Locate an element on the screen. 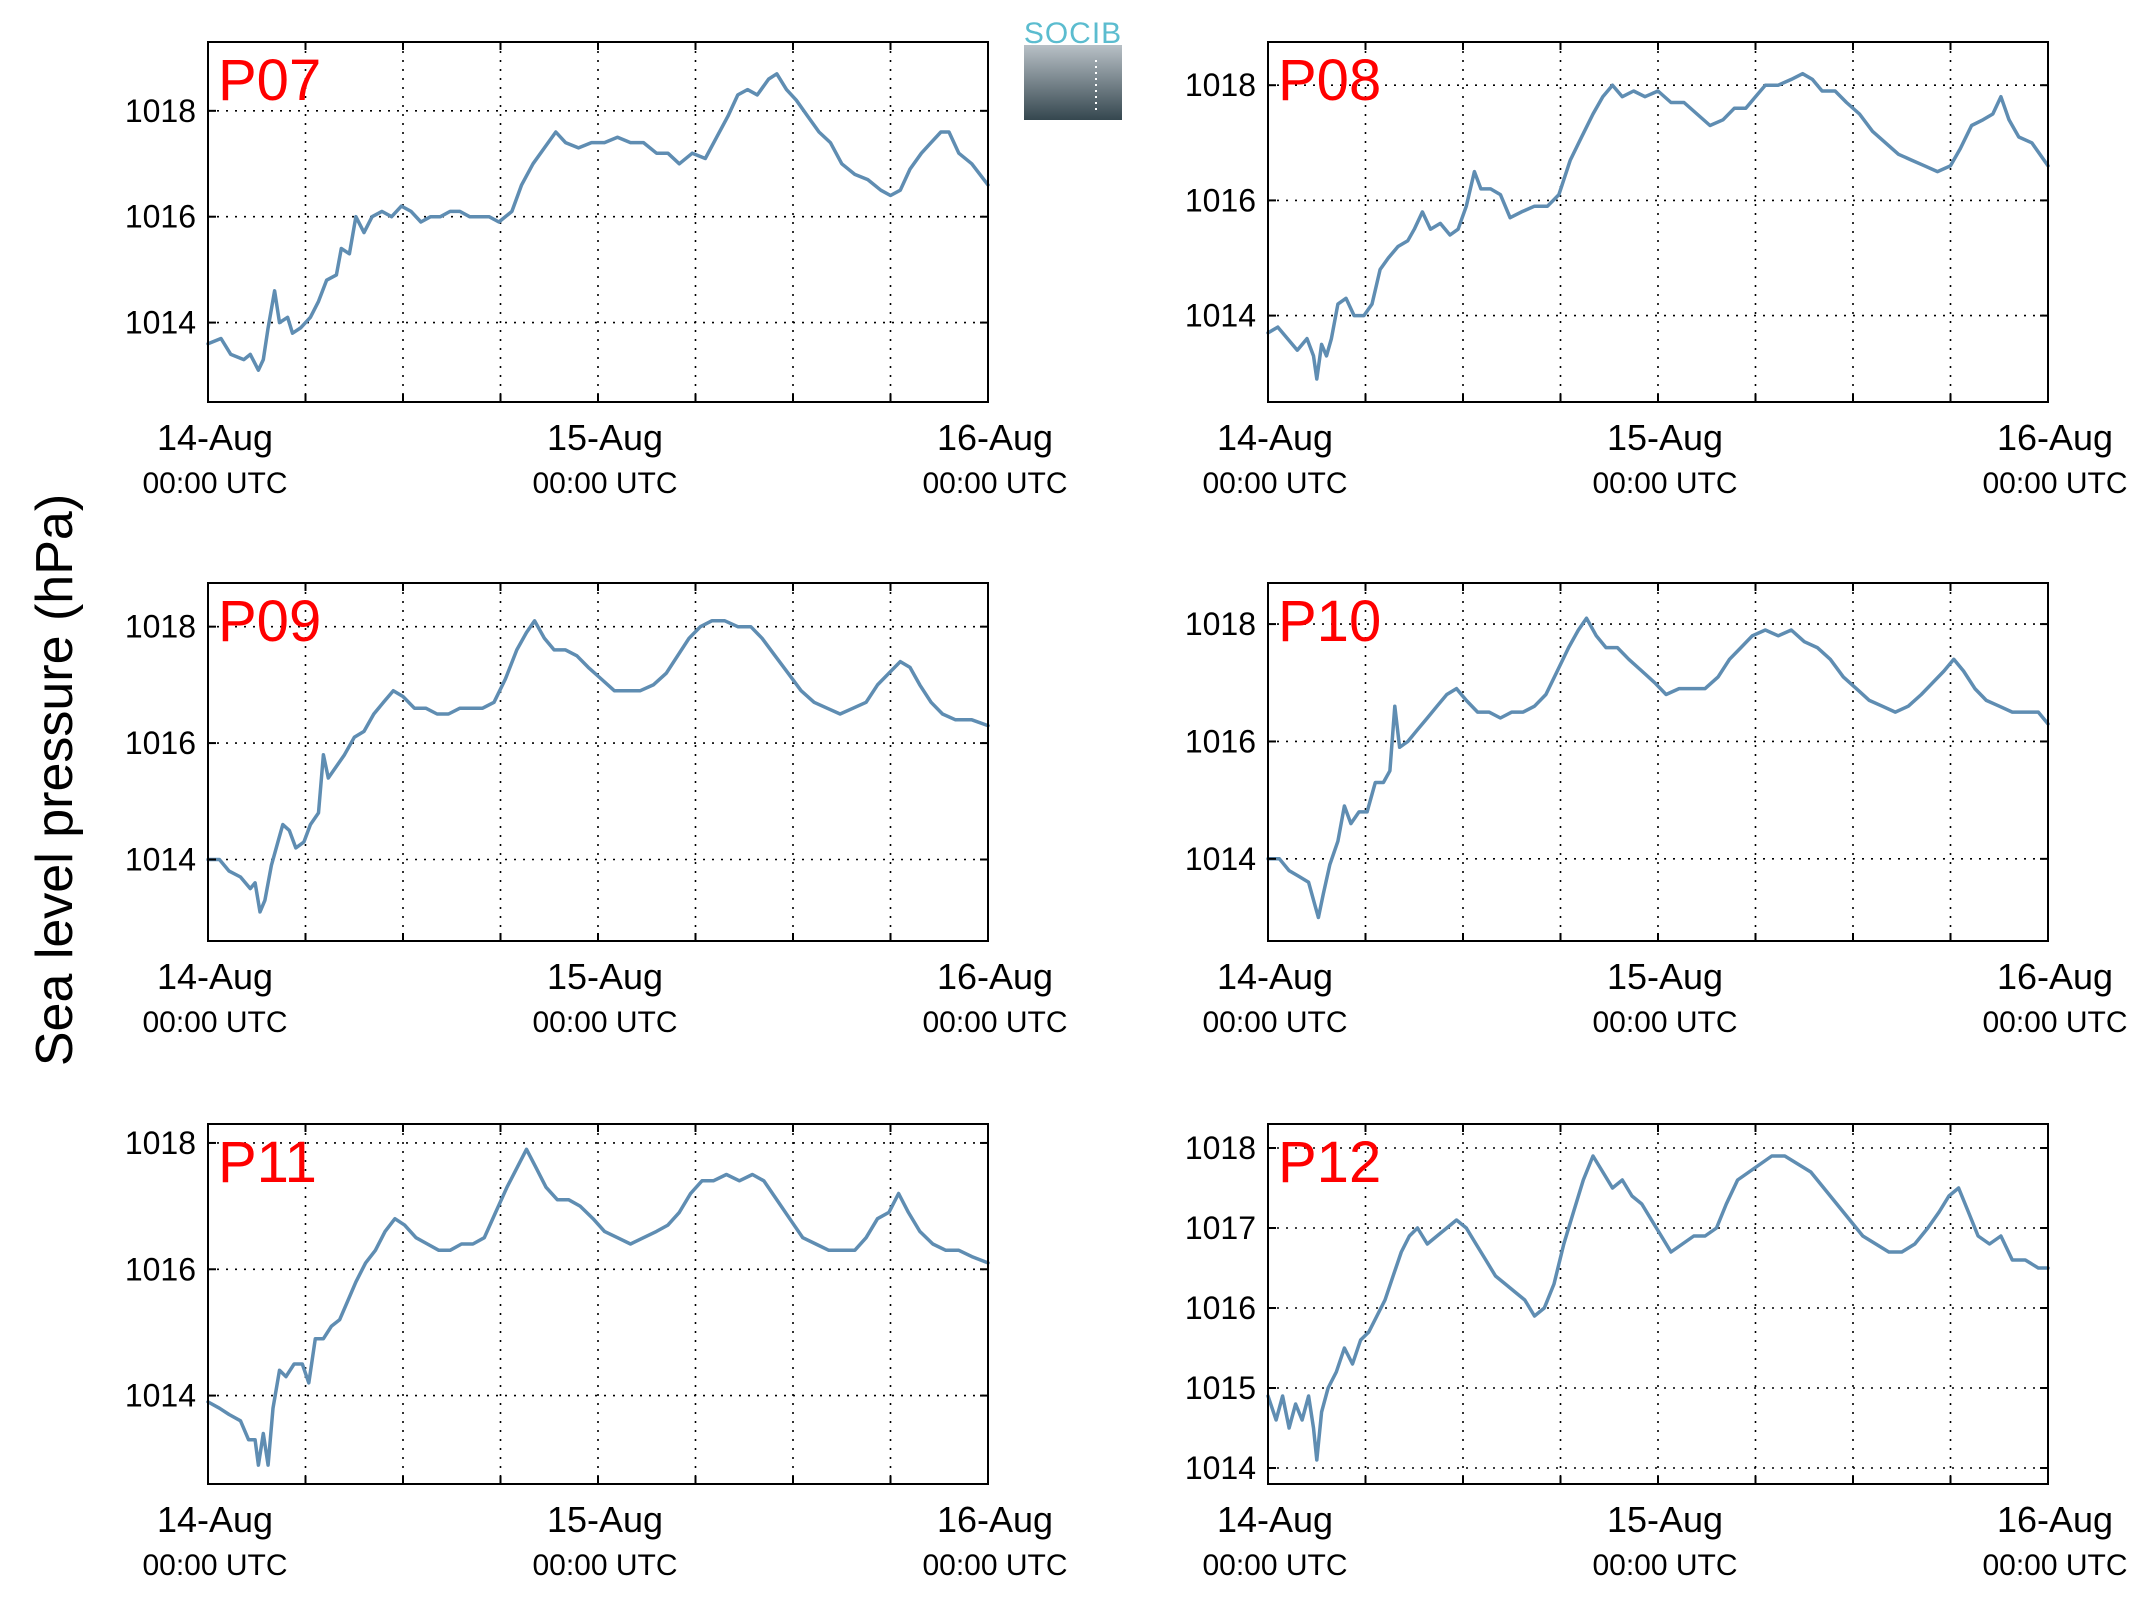 The image size is (2133, 1608). station-label: P09 is located at coordinates (269, 621).